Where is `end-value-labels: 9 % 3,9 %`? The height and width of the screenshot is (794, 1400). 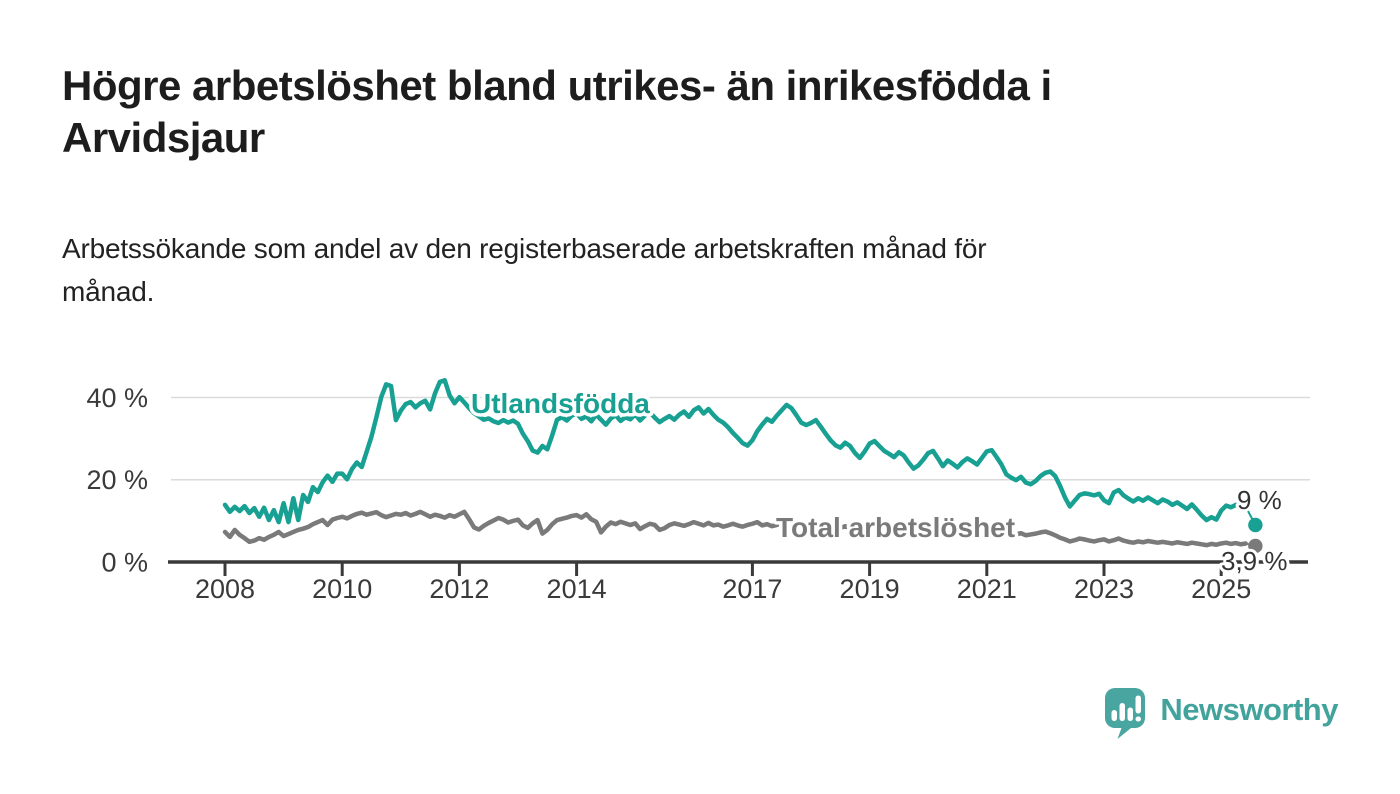
end-value-labels: 9 % 3,9 % is located at coordinates (1254, 530).